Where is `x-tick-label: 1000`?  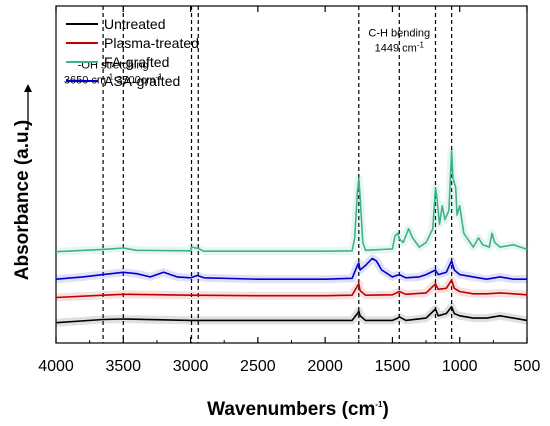
x-tick-label: 1000 is located at coordinates (460, 366).